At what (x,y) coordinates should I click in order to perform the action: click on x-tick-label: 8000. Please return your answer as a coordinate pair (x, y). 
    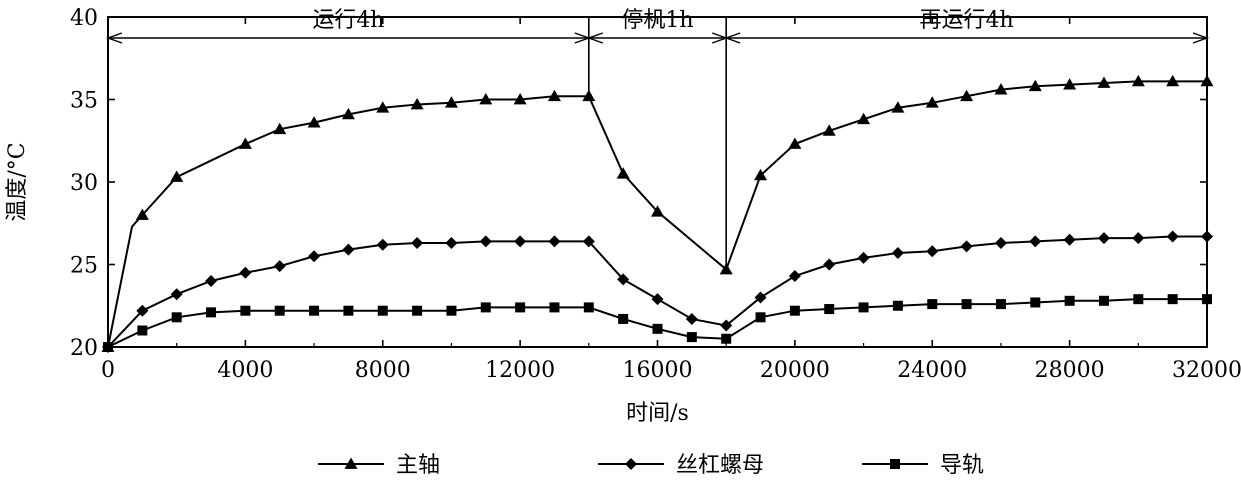
    Looking at the image, I should click on (383, 370).